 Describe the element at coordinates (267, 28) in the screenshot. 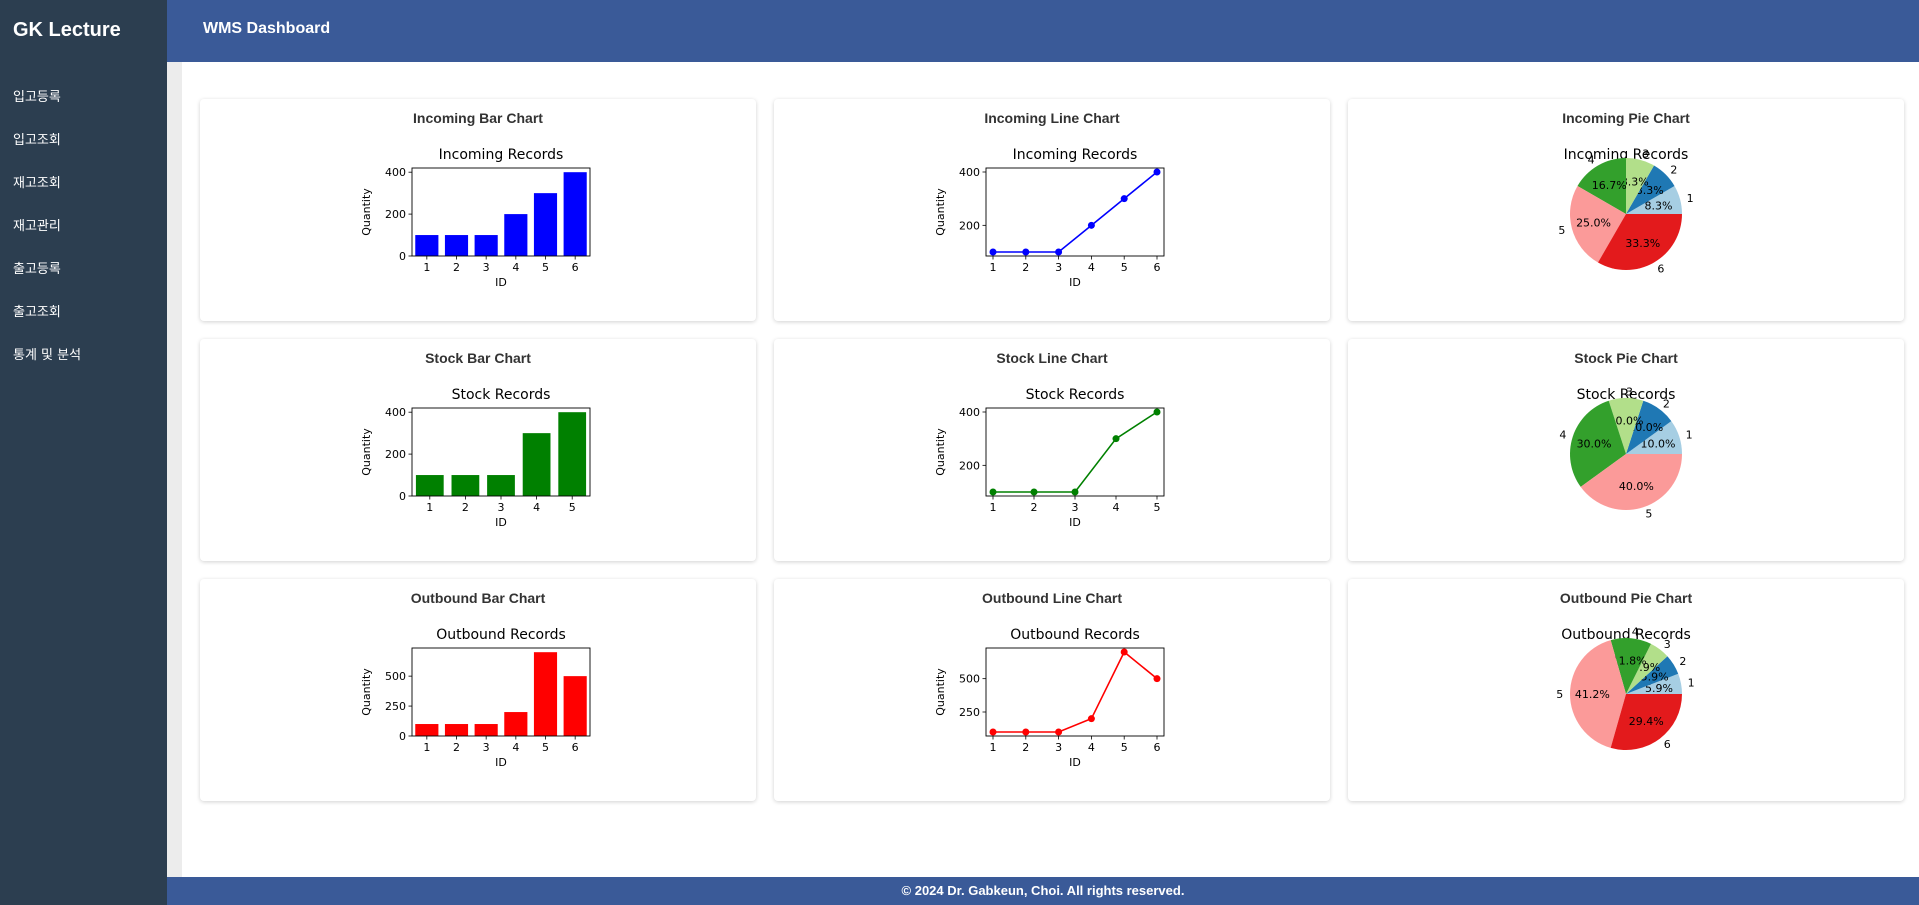

I see `page-title: WMS Dashboard` at that location.